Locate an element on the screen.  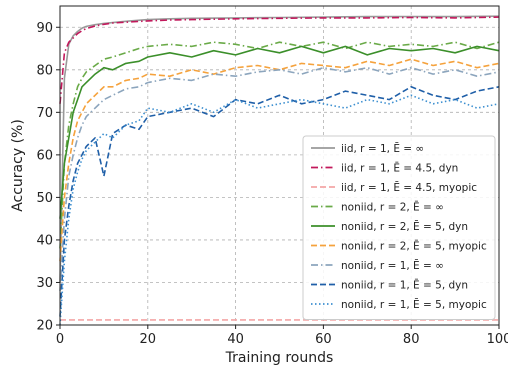
legend-entry: noniid, r = 1, Ē = 5, dyn is located at coordinates (404, 285).